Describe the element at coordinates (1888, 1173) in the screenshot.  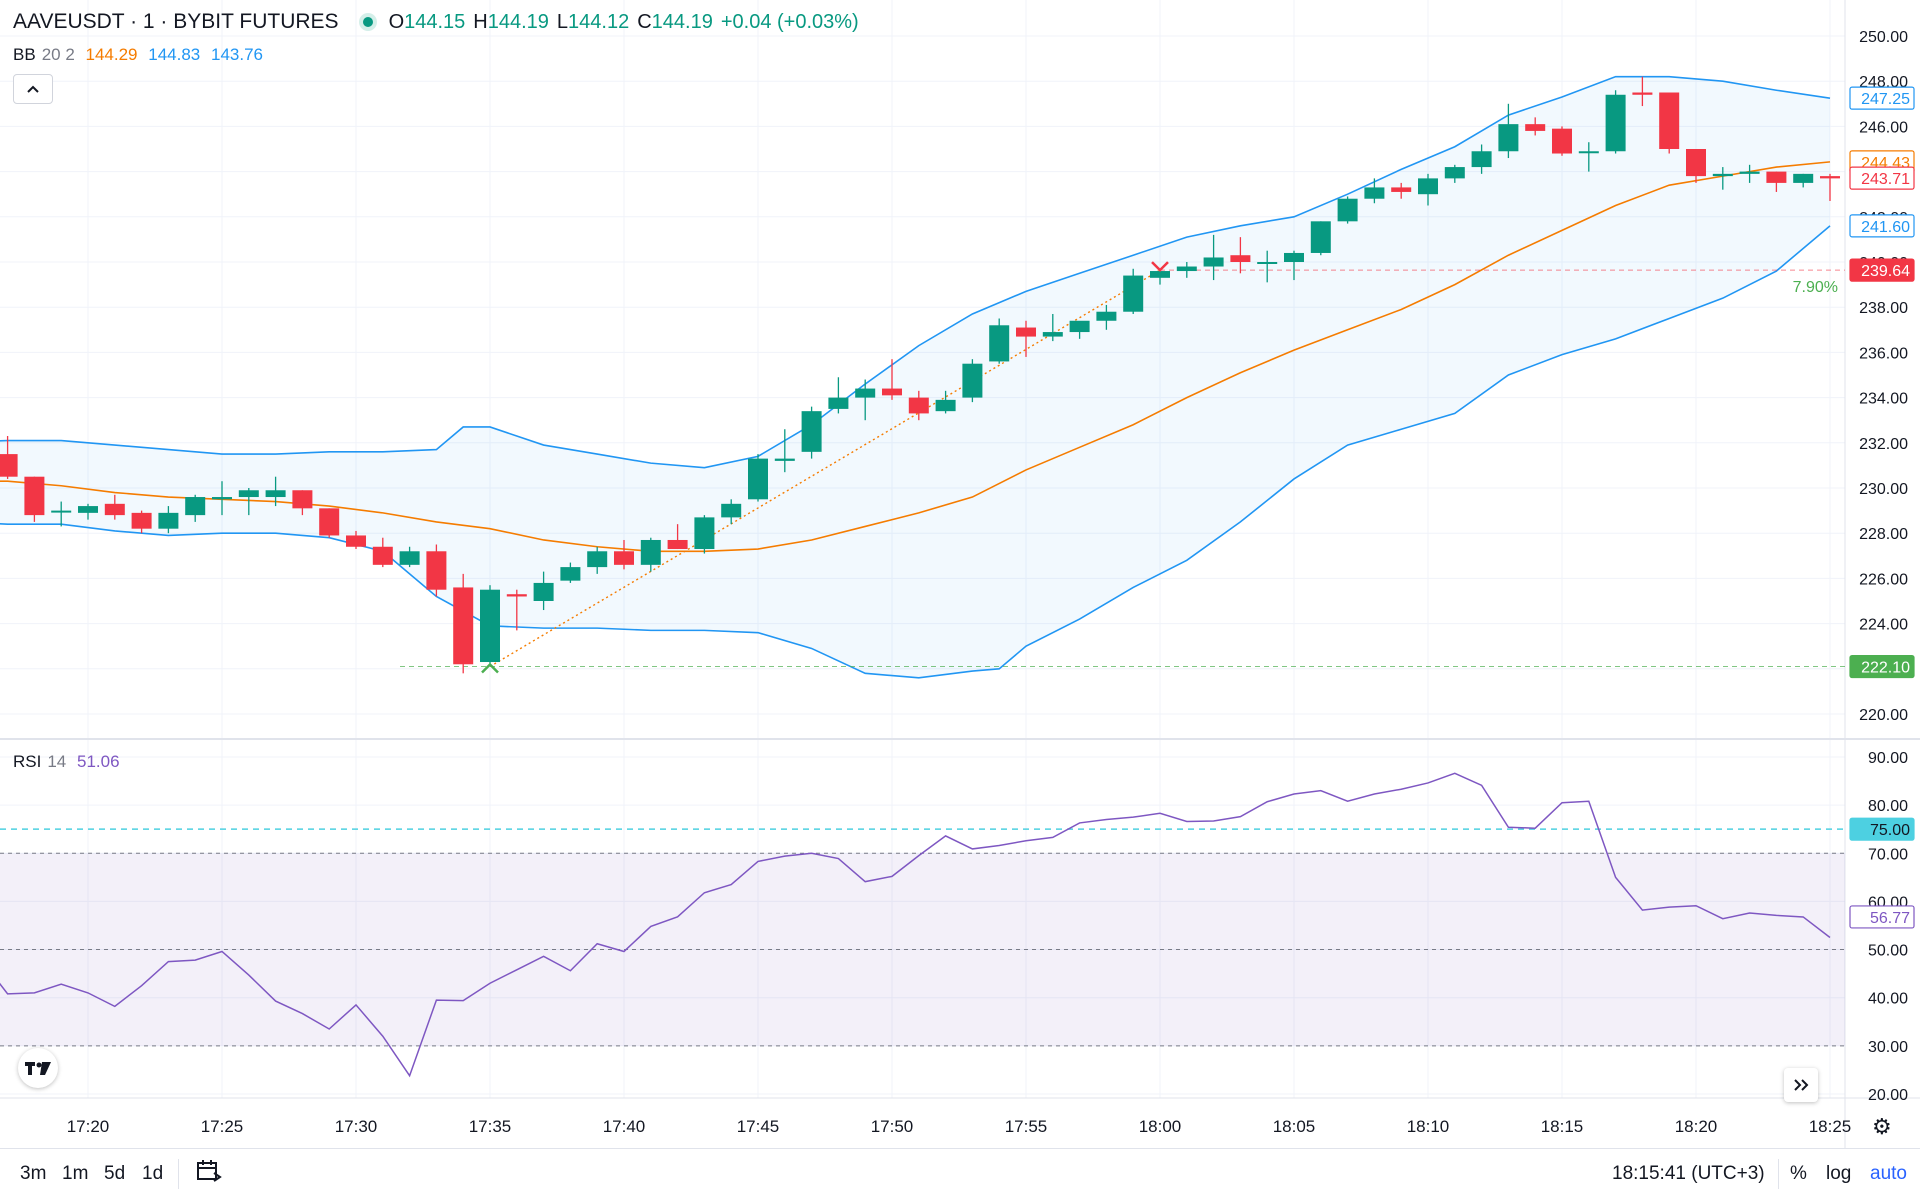
I see `auto-scale-toggle: auto` at that location.